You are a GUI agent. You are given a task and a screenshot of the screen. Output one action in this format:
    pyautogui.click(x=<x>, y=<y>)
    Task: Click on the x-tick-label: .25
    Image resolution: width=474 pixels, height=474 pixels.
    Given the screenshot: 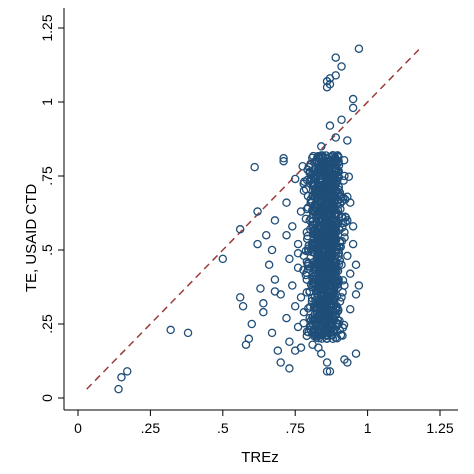 What is the action you would take?
    pyautogui.click(x=151, y=428)
    